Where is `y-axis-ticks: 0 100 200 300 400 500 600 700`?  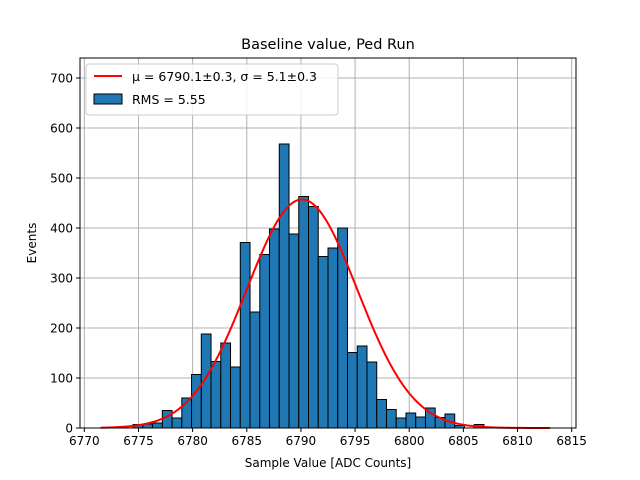 y-axis-ticks: 0 100 200 300 400 500 600 700 is located at coordinates (65, 254).